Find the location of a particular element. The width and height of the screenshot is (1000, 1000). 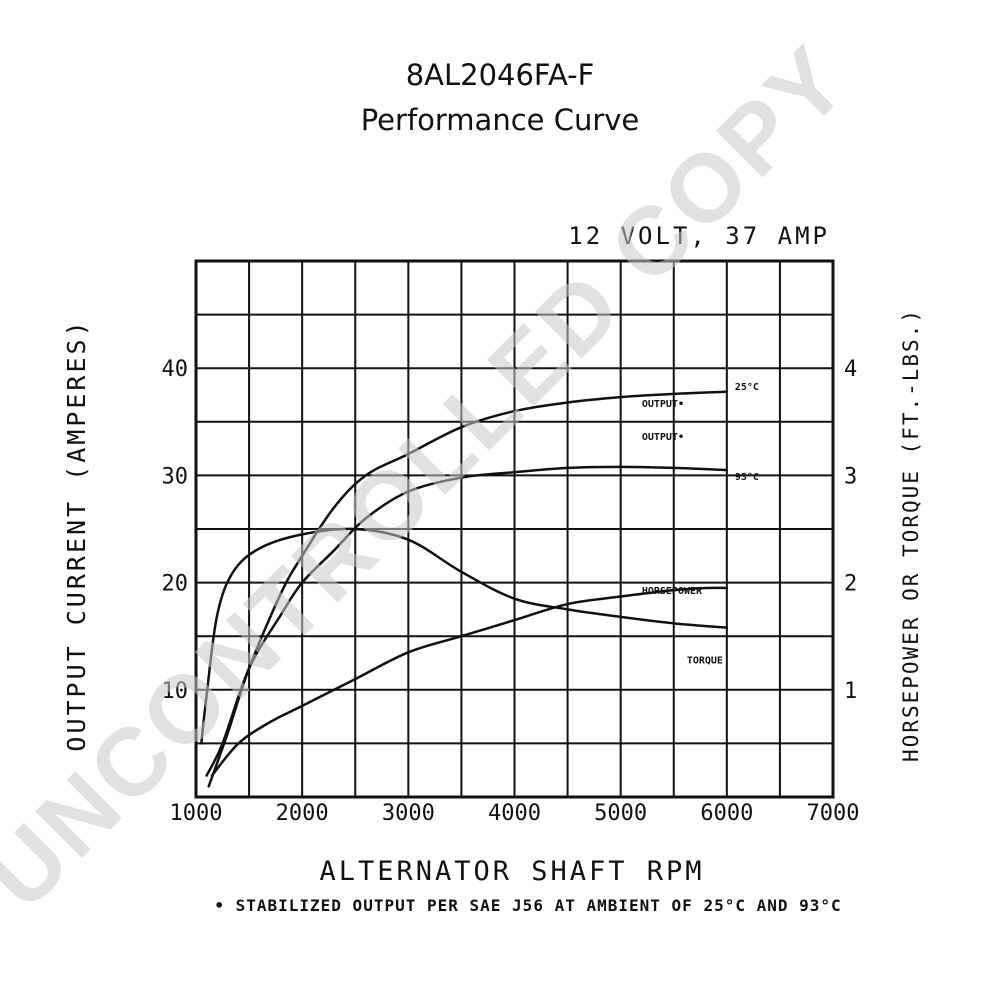

y2-tick-label: 4 is located at coordinates (850, 369).